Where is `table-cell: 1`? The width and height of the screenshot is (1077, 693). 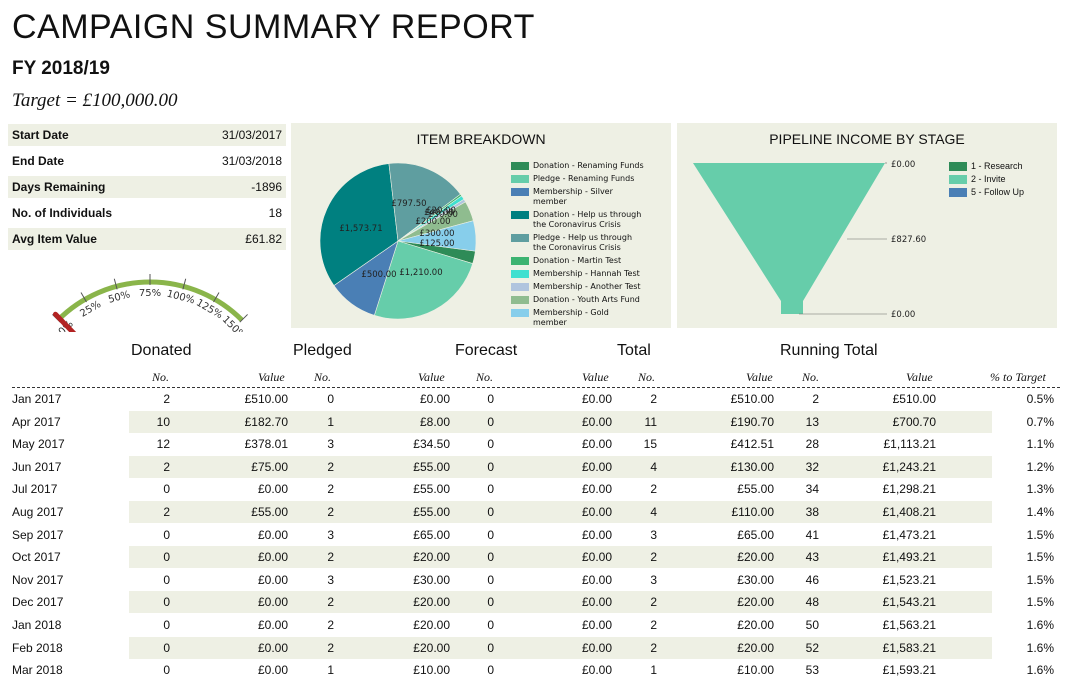
table-cell: 1 is located at coordinates (330, 670).